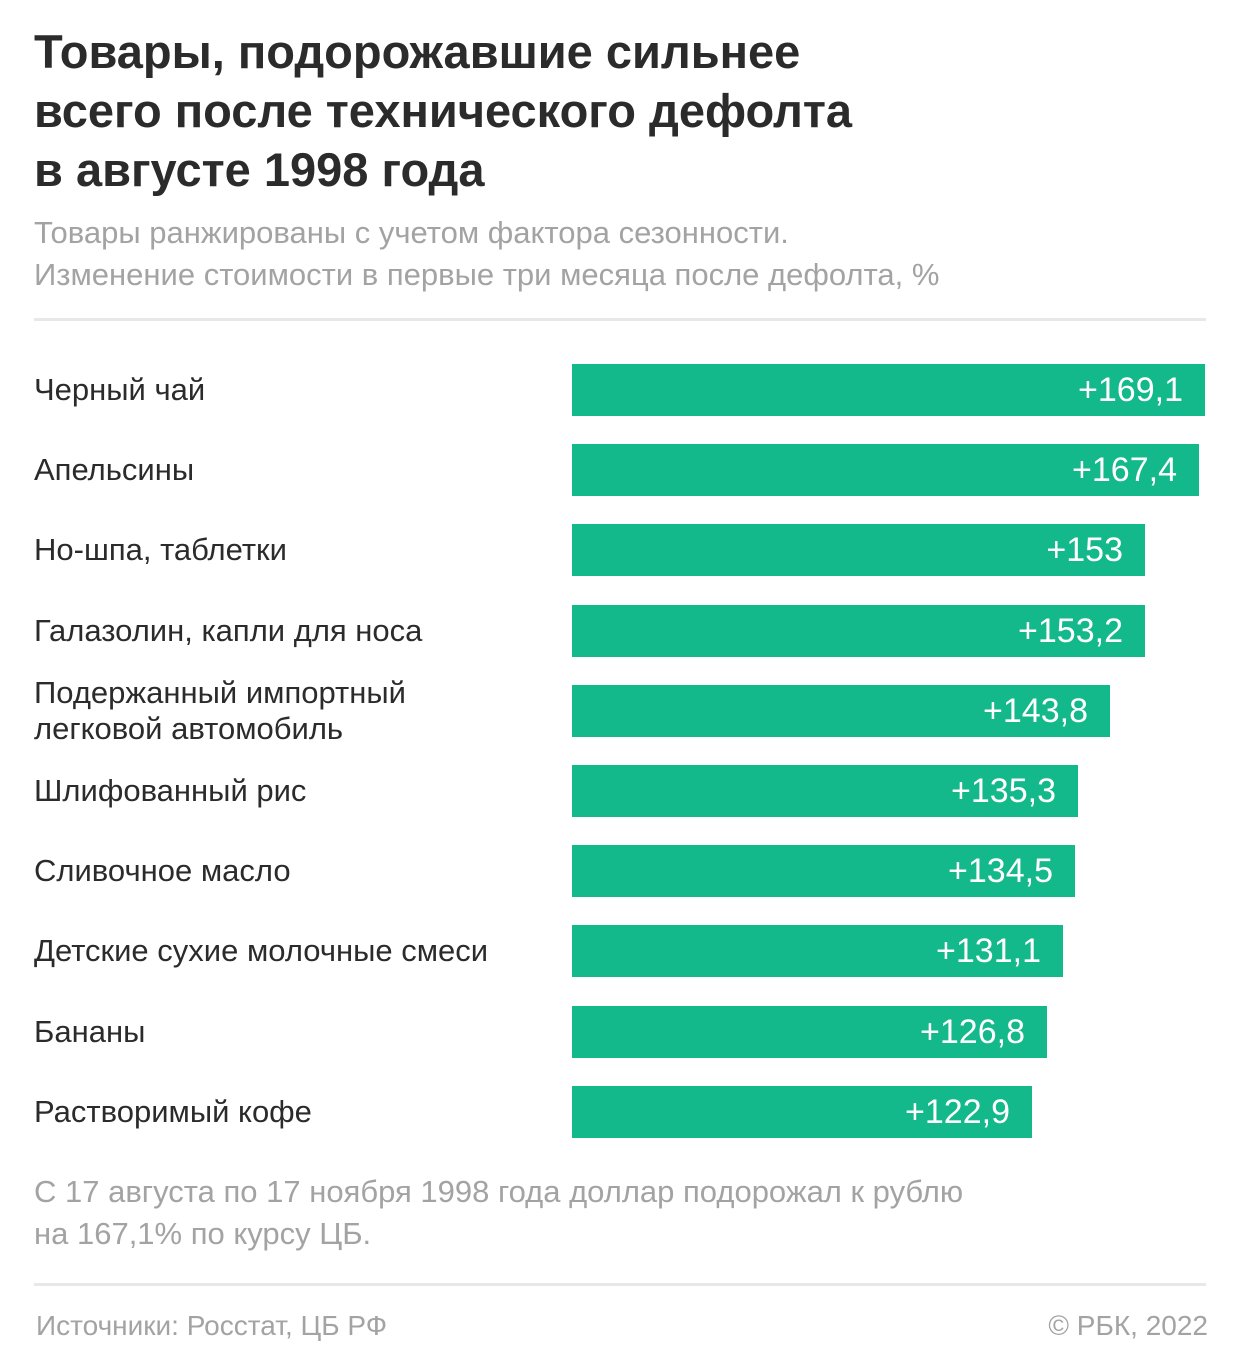  What do you see at coordinates (1130, 390) in the screenshot?
I see `bar-value-label: +169,1` at bounding box center [1130, 390].